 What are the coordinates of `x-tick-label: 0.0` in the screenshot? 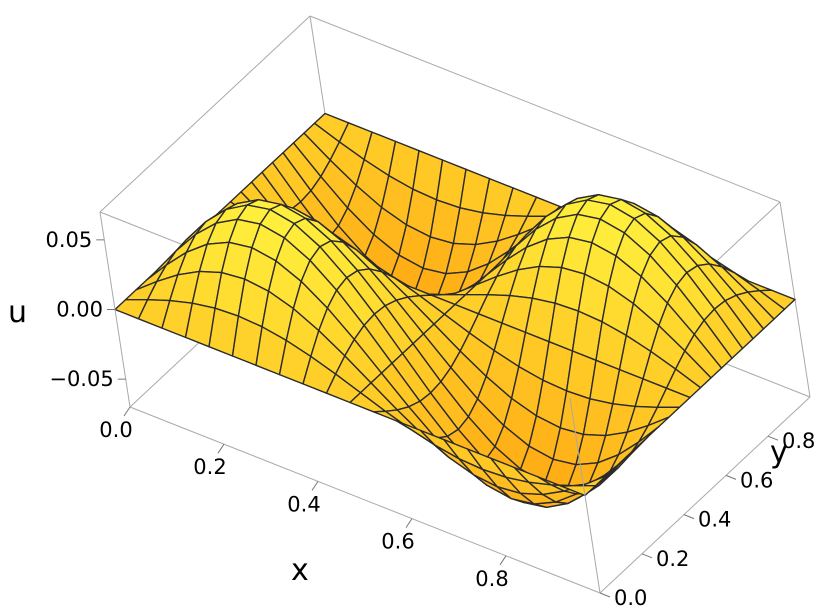 It's located at (115, 430).